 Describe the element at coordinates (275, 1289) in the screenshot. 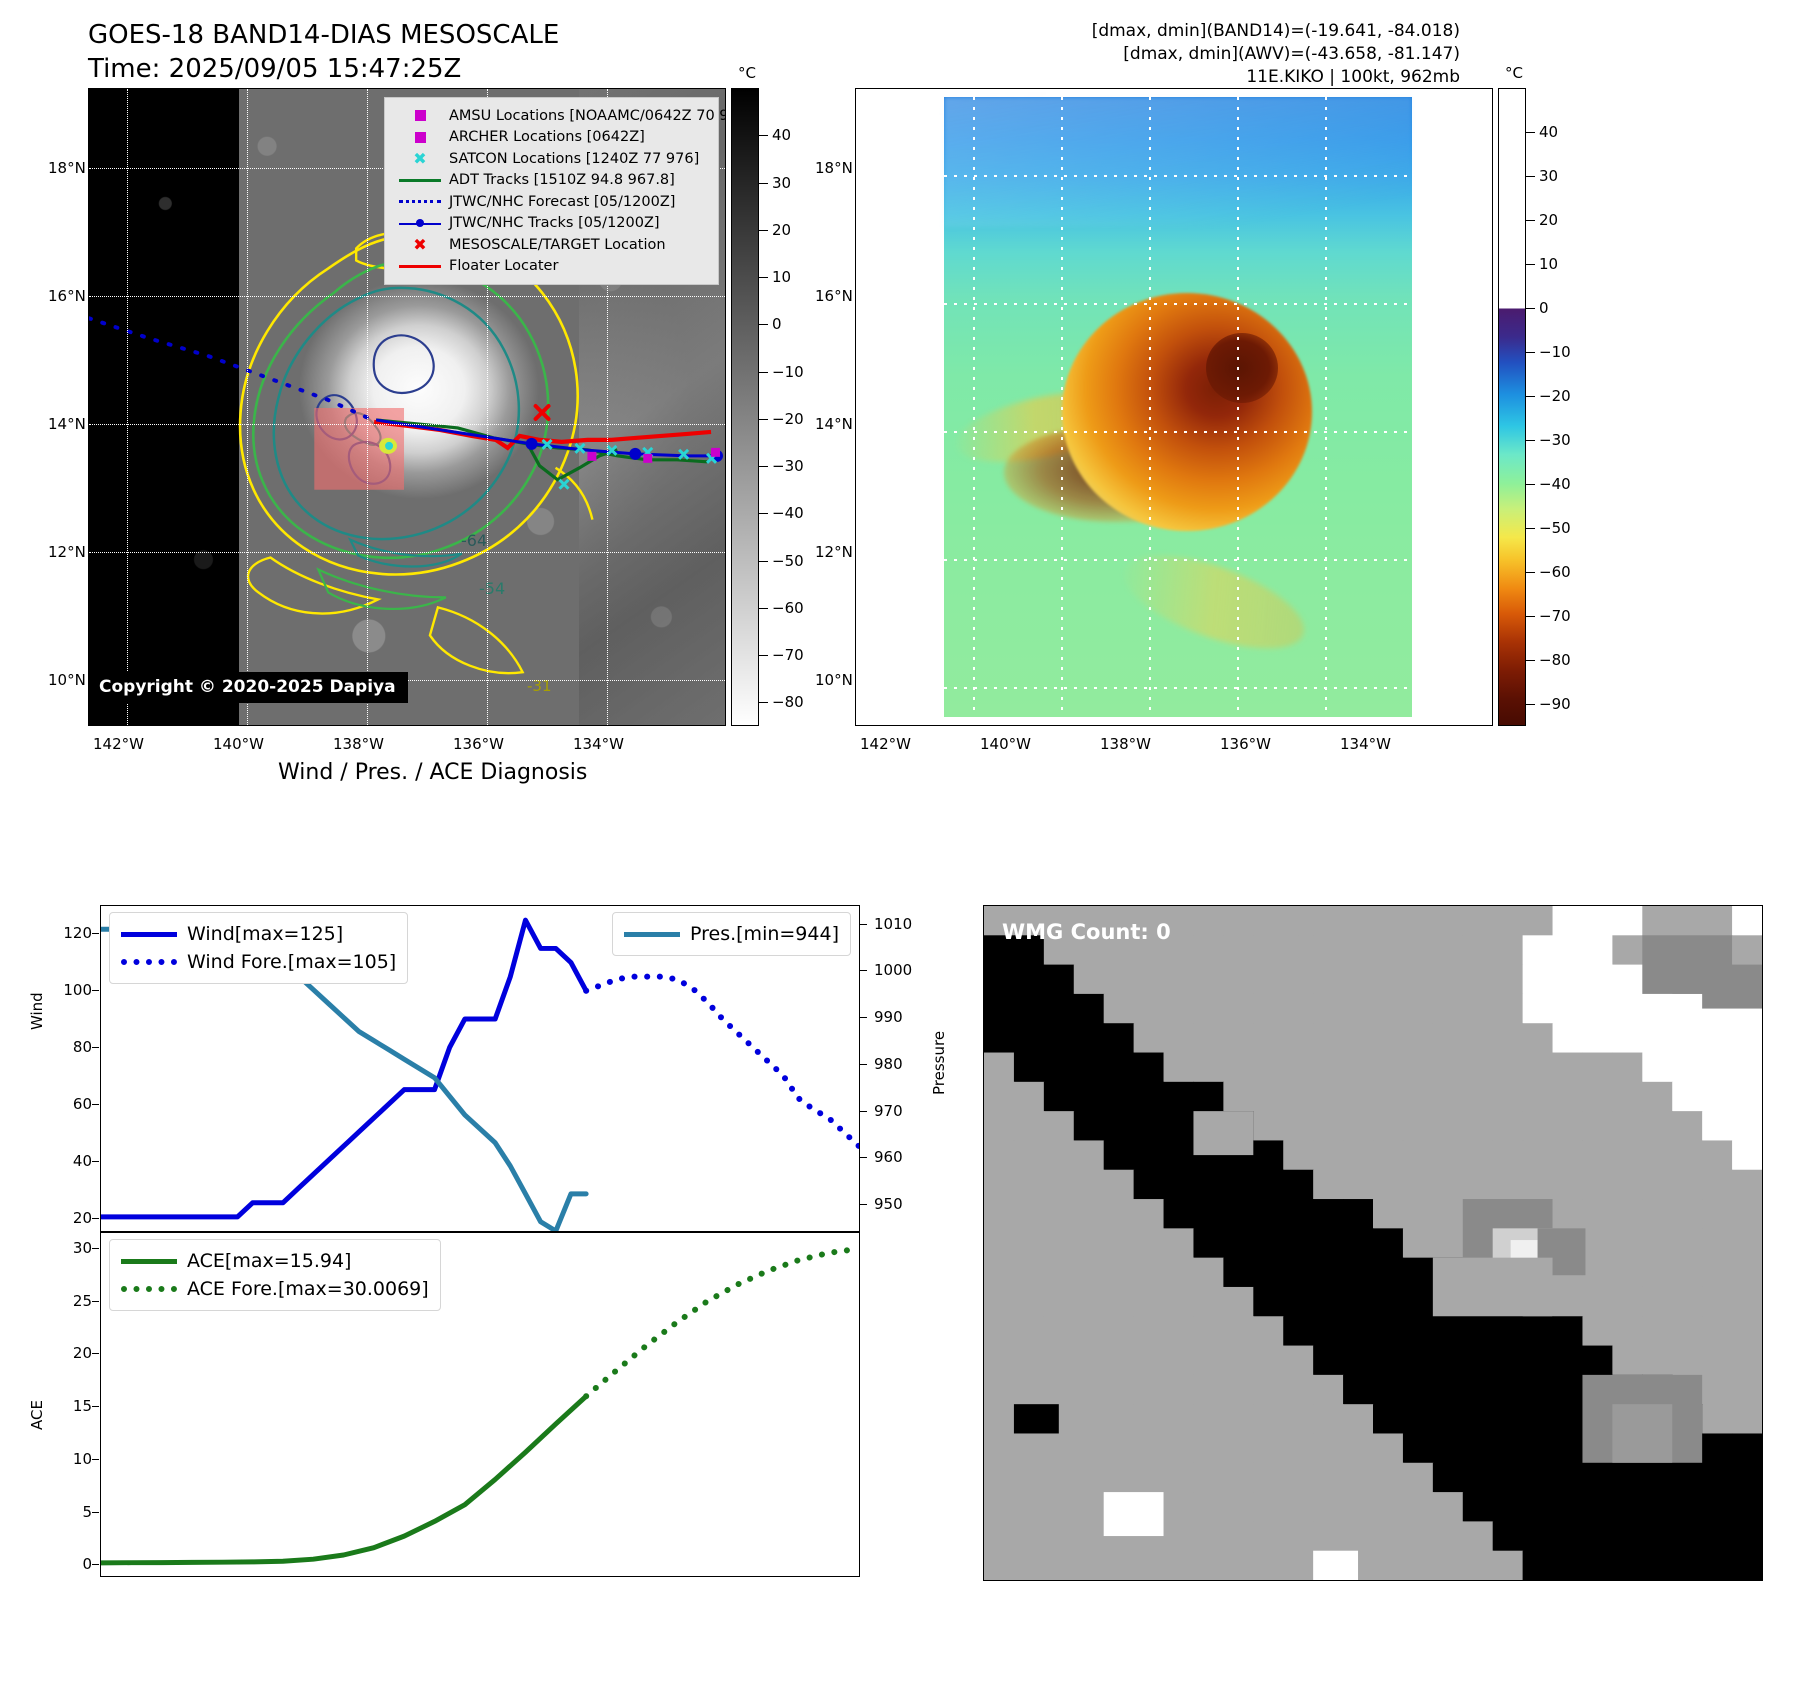

I see `legend-item-ace-forecast: ACE Fore.[max=30.0069]` at that location.